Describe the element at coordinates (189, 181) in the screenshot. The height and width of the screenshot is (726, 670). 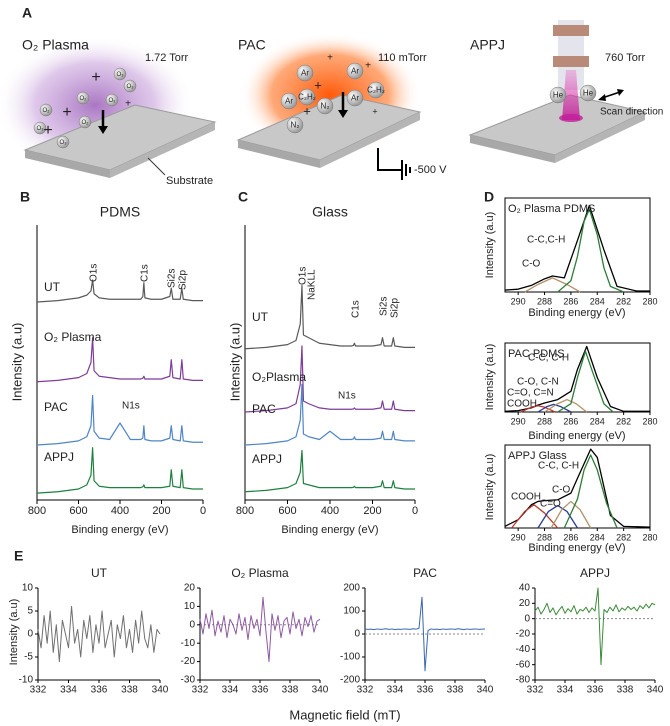
I see `substrate-label: Substrate` at that location.